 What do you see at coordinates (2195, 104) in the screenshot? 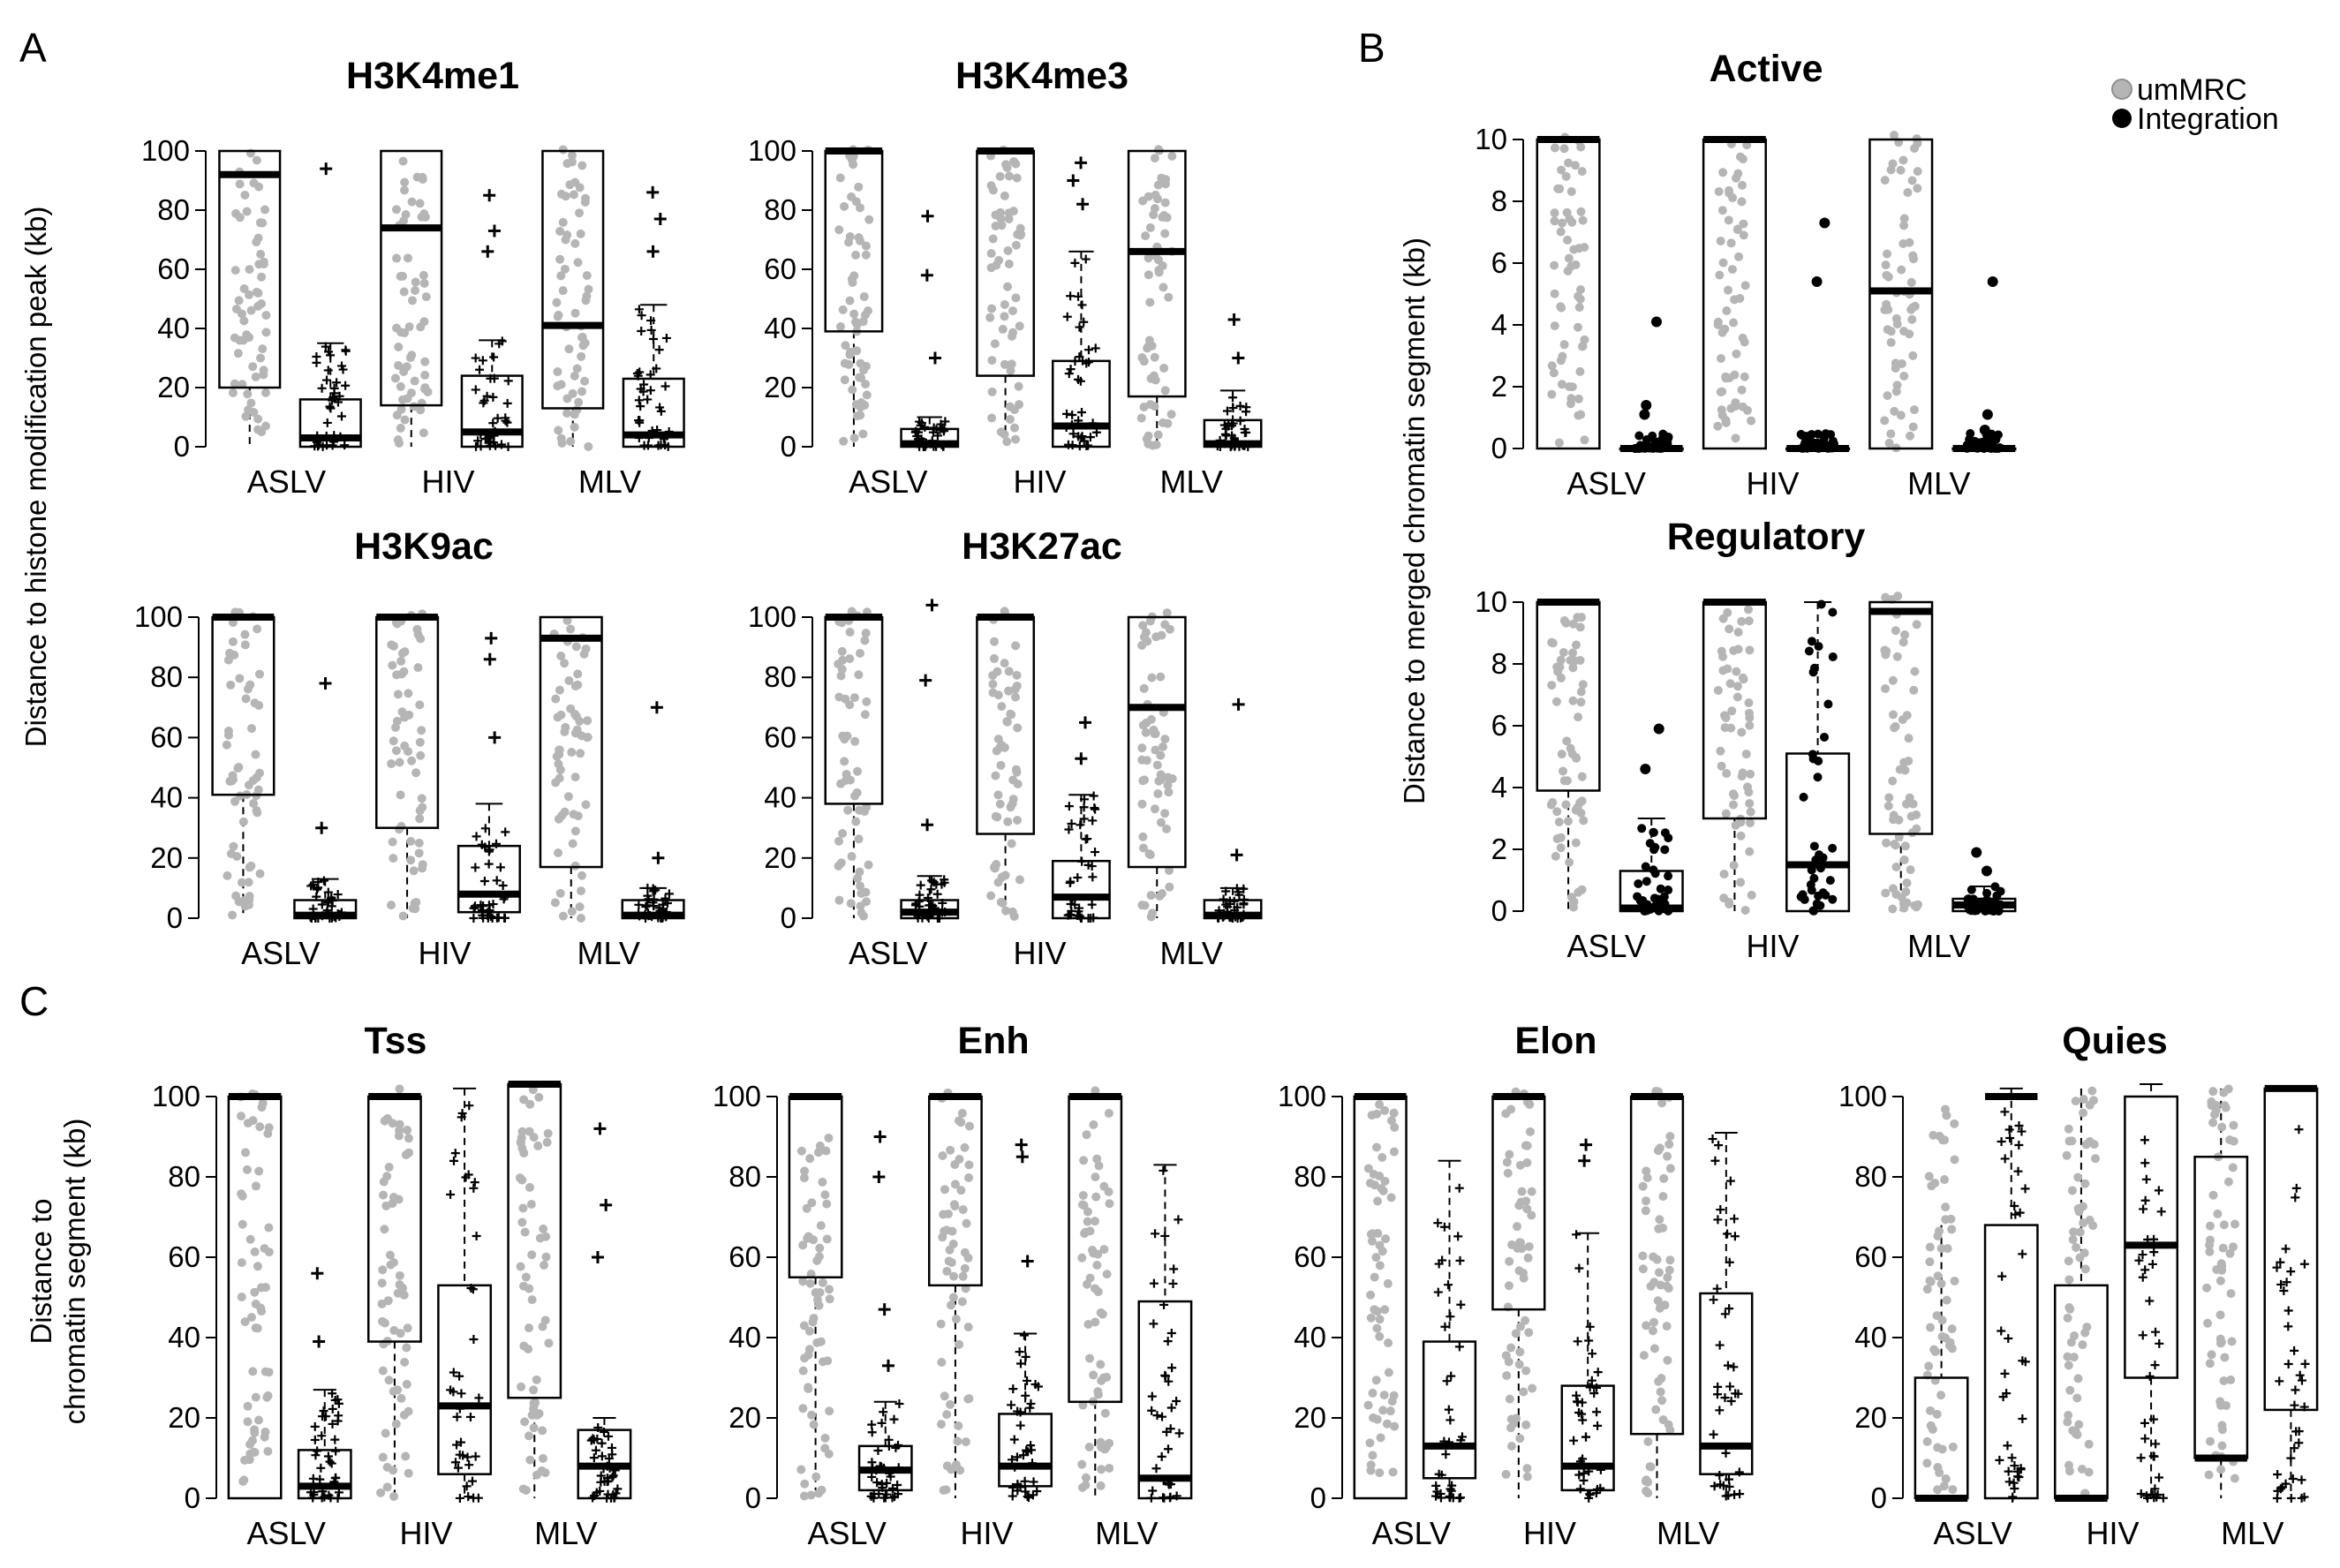
I see `legend: umMRC Integration` at bounding box center [2195, 104].